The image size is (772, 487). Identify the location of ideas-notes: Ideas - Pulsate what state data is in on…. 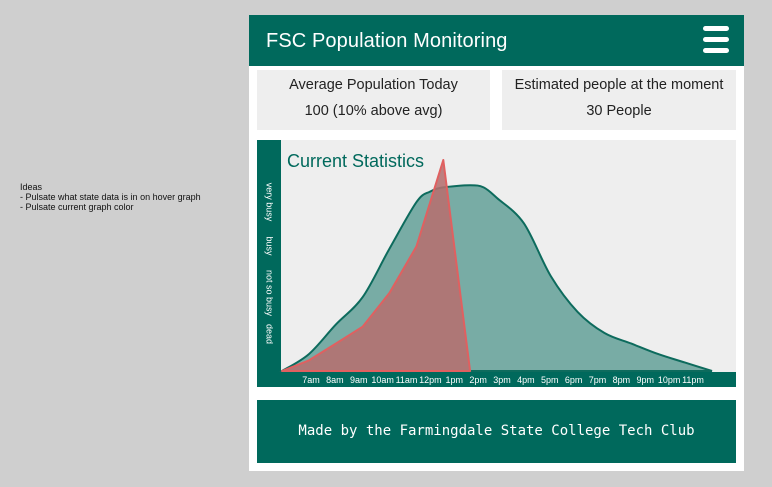
(110, 197).